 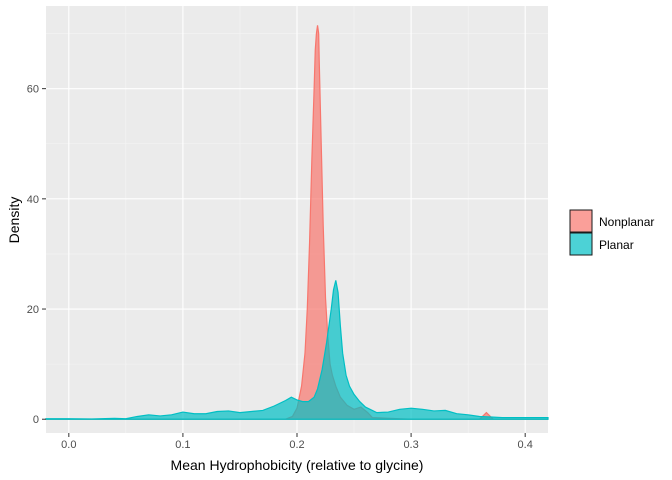 What do you see at coordinates (616, 245) in the screenshot?
I see `legend-label-planar: Planar` at bounding box center [616, 245].